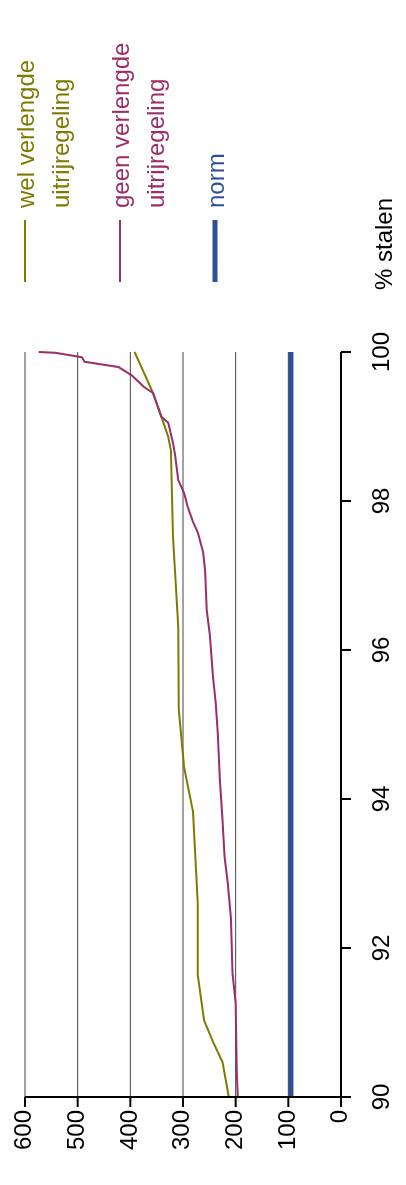 The width and height of the screenshot is (406, 1185). What do you see at coordinates (380, 501) in the screenshot?
I see `y-tick-label: 98` at bounding box center [380, 501].